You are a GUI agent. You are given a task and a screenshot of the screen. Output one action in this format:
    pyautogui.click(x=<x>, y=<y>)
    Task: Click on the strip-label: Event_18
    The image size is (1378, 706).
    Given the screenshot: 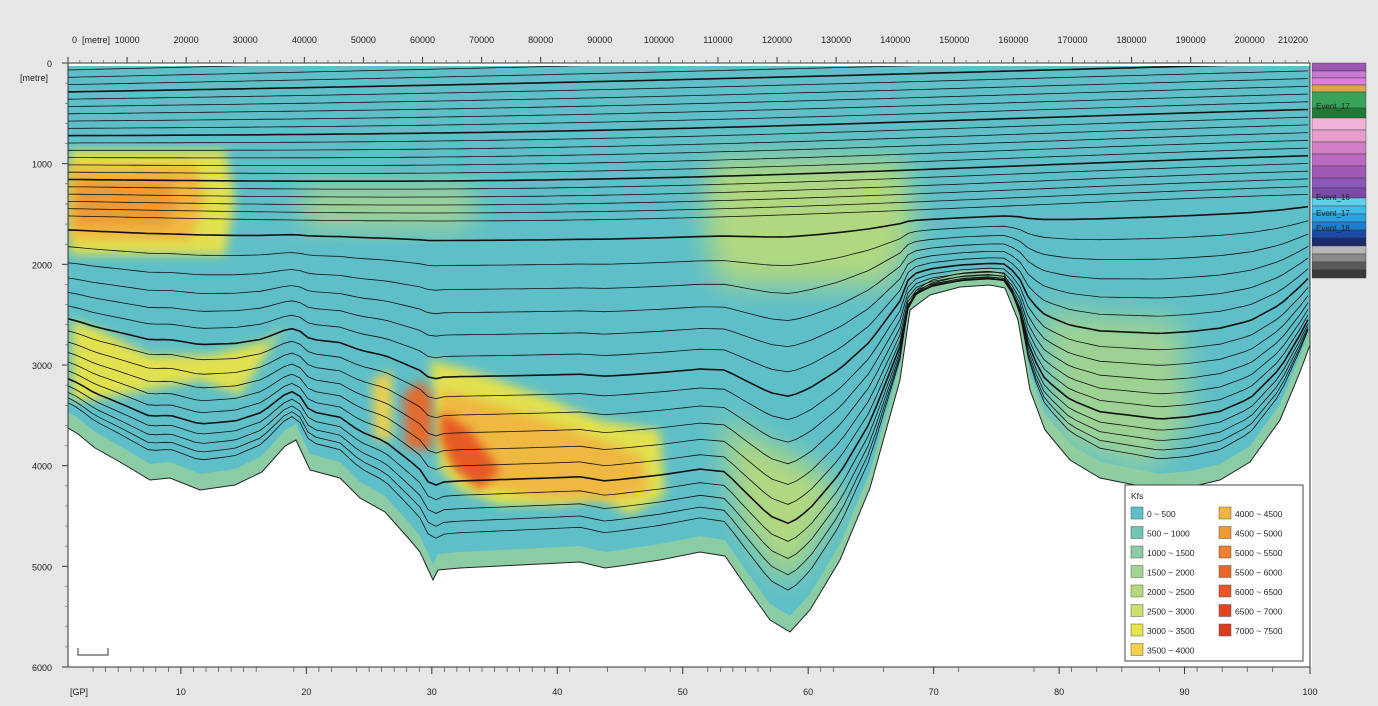 What is the action you would take?
    pyautogui.click(x=1333, y=228)
    